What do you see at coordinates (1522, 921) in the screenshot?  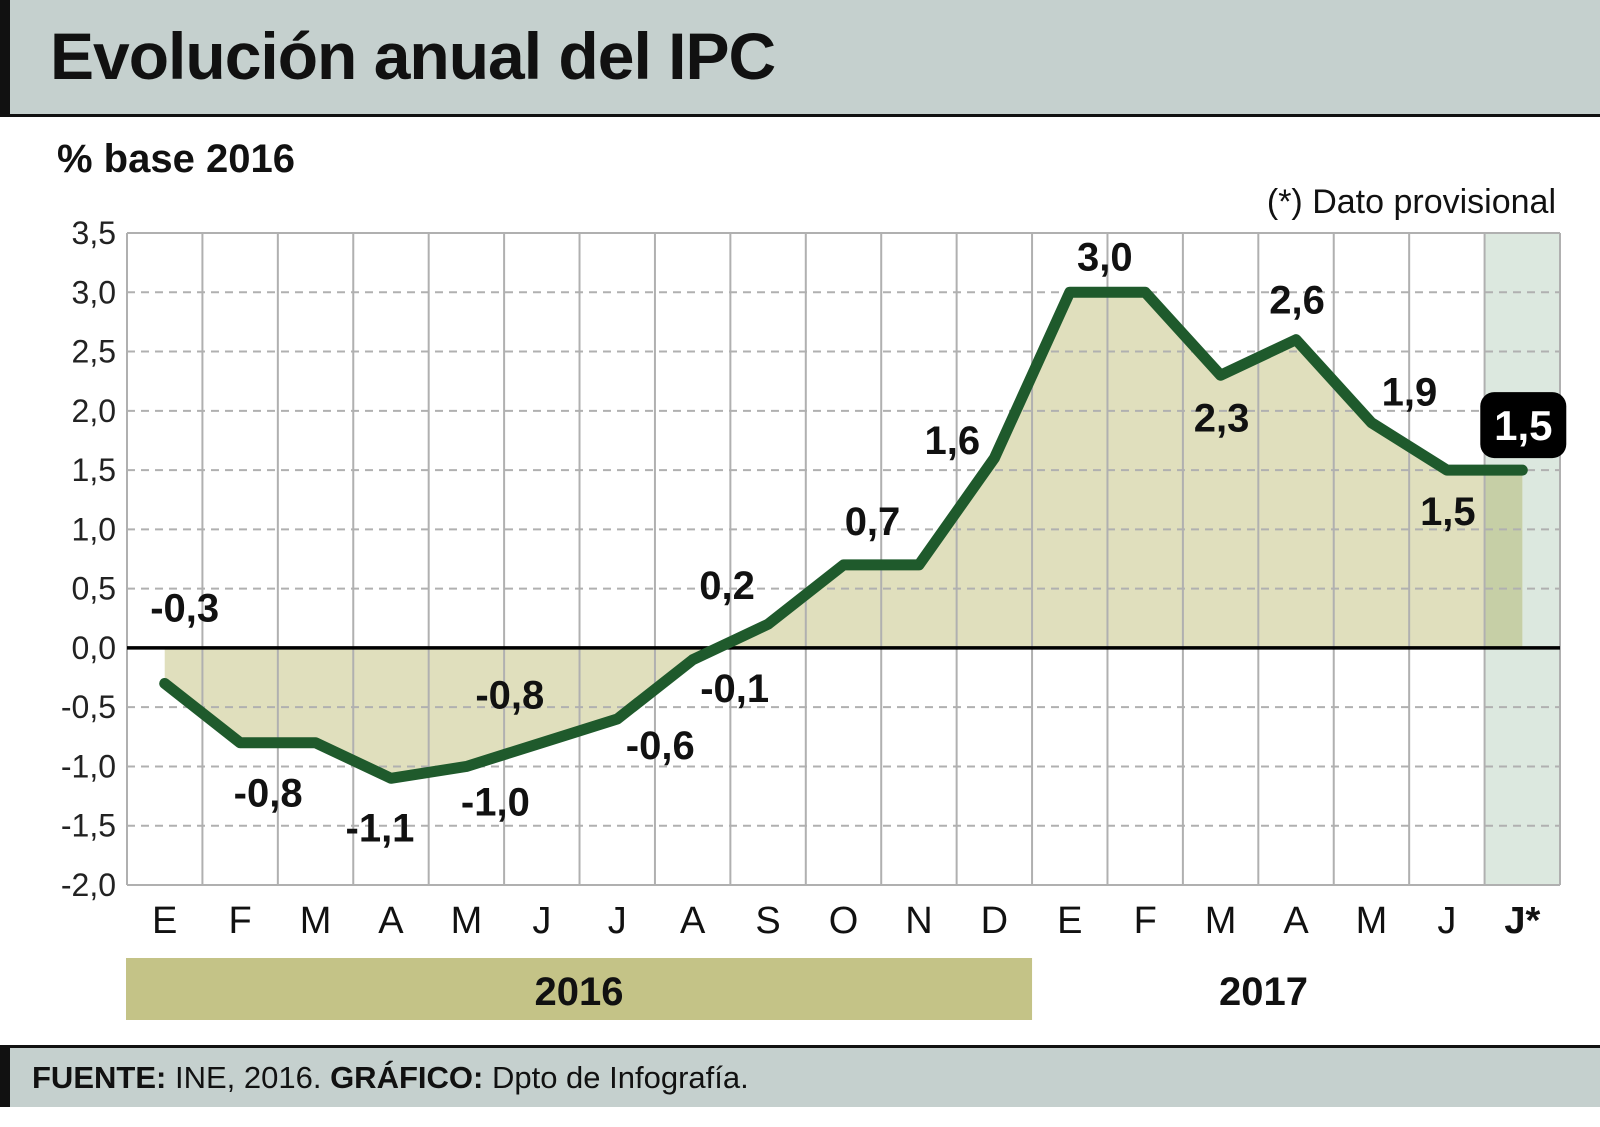 I see `x-tick-label: J*` at bounding box center [1522, 921].